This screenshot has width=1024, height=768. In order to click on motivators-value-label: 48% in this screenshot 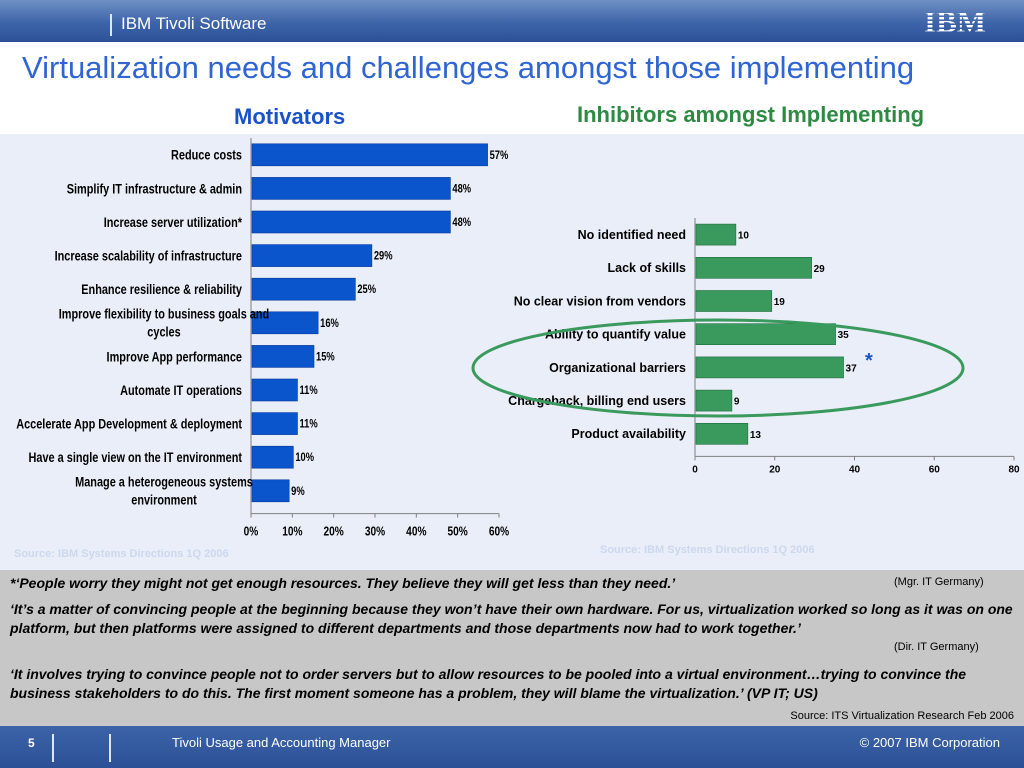, I will do `click(461, 222)`.